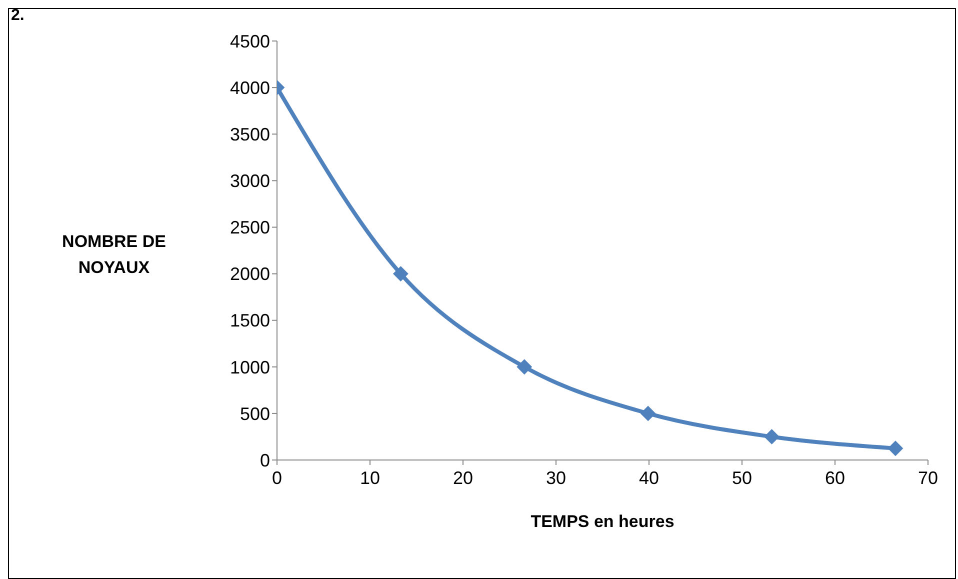 The image size is (958, 579). I want to click on y-tick-label: 500, so click(255, 414).